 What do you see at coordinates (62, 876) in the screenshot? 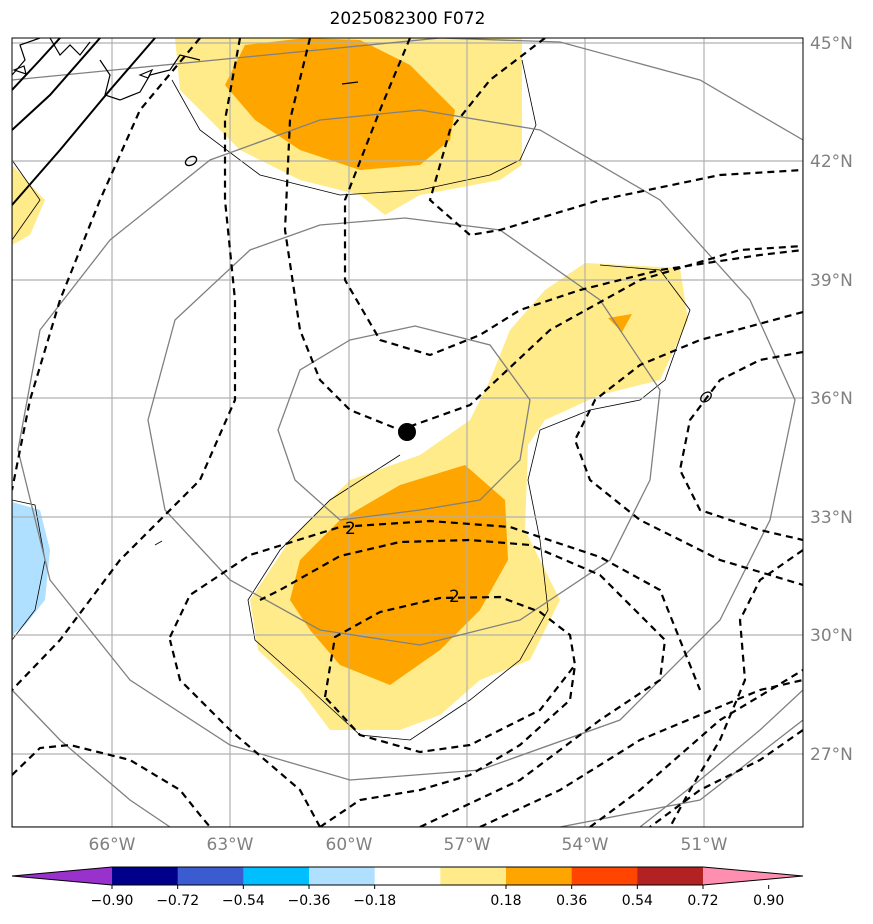
I see `colorbar-extension-low` at bounding box center [62, 876].